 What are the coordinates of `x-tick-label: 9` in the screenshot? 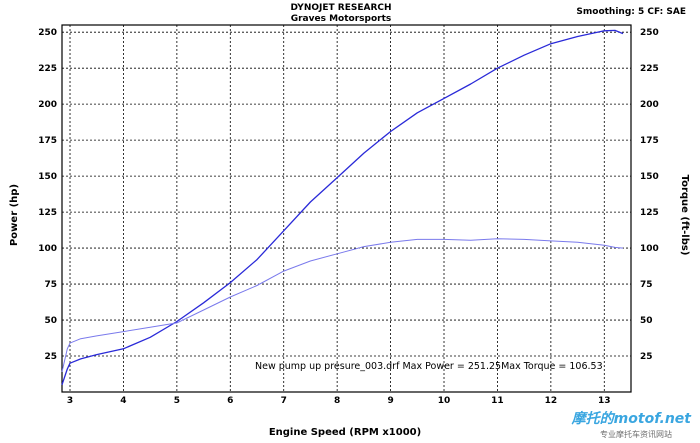 It's located at (390, 401).